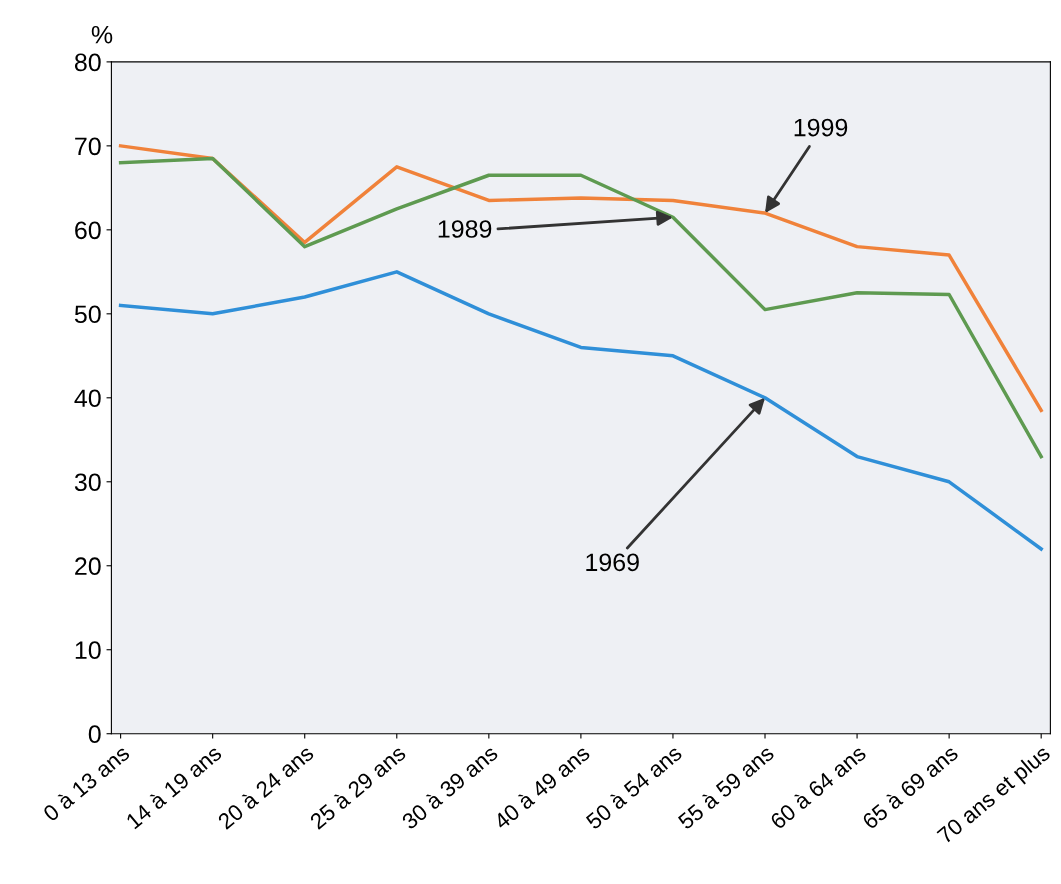 The image size is (1061, 884). Describe the element at coordinates (87, 314) in the screenshot. I see `y-tick-label: 50` at that location.